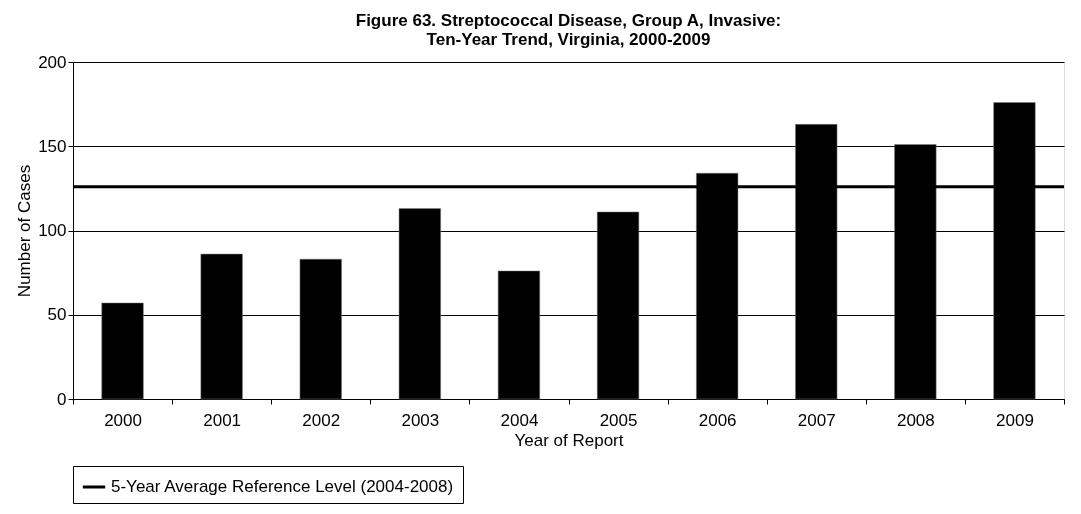 Image resolution: width=1081 pixels, height=514 pixels. Describe the element at coordinates (52, 62) in the screenshot. I see `y-tick-label: 200` at that location.